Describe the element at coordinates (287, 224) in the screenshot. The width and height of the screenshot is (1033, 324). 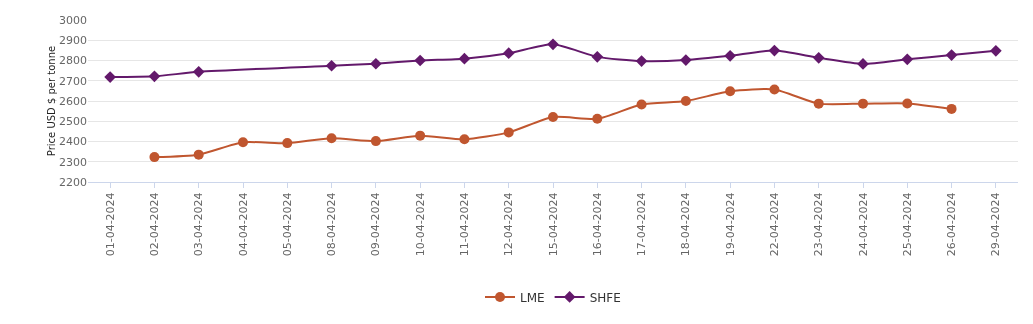
I see `x-tick-label: 05-04-2024` at that location.